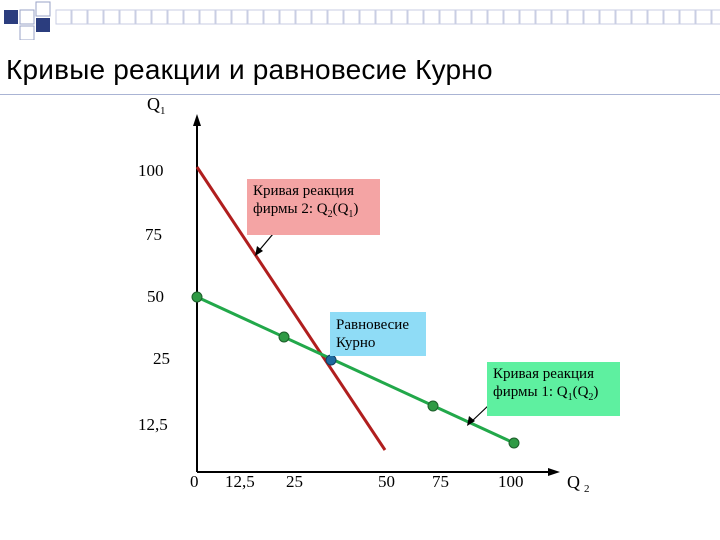 This screenshot has width=720, height=540. What do you see at coordinates (378, 334) in the screenshot?
I see `equilibrium-callout: Равновесие Курно` at bounding box center [378, 334].